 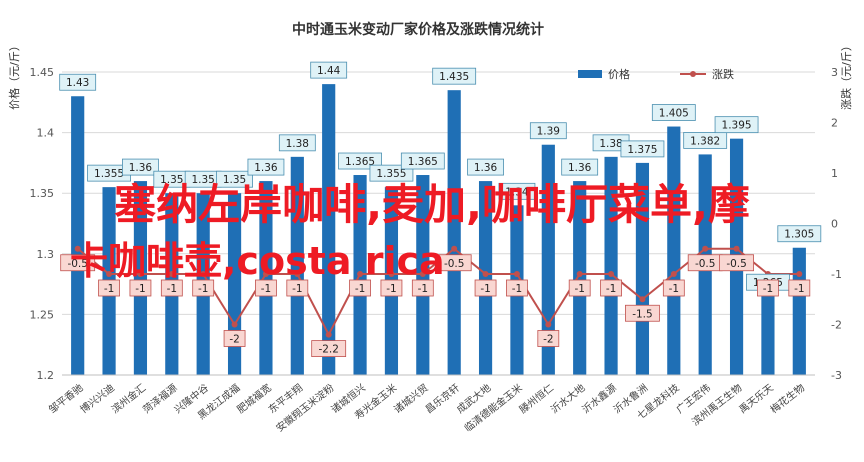 What do you see at coordinates (642, 314) in the screenshot?
I see `line-value-label: -1.5` at bounding box center [642, 314].